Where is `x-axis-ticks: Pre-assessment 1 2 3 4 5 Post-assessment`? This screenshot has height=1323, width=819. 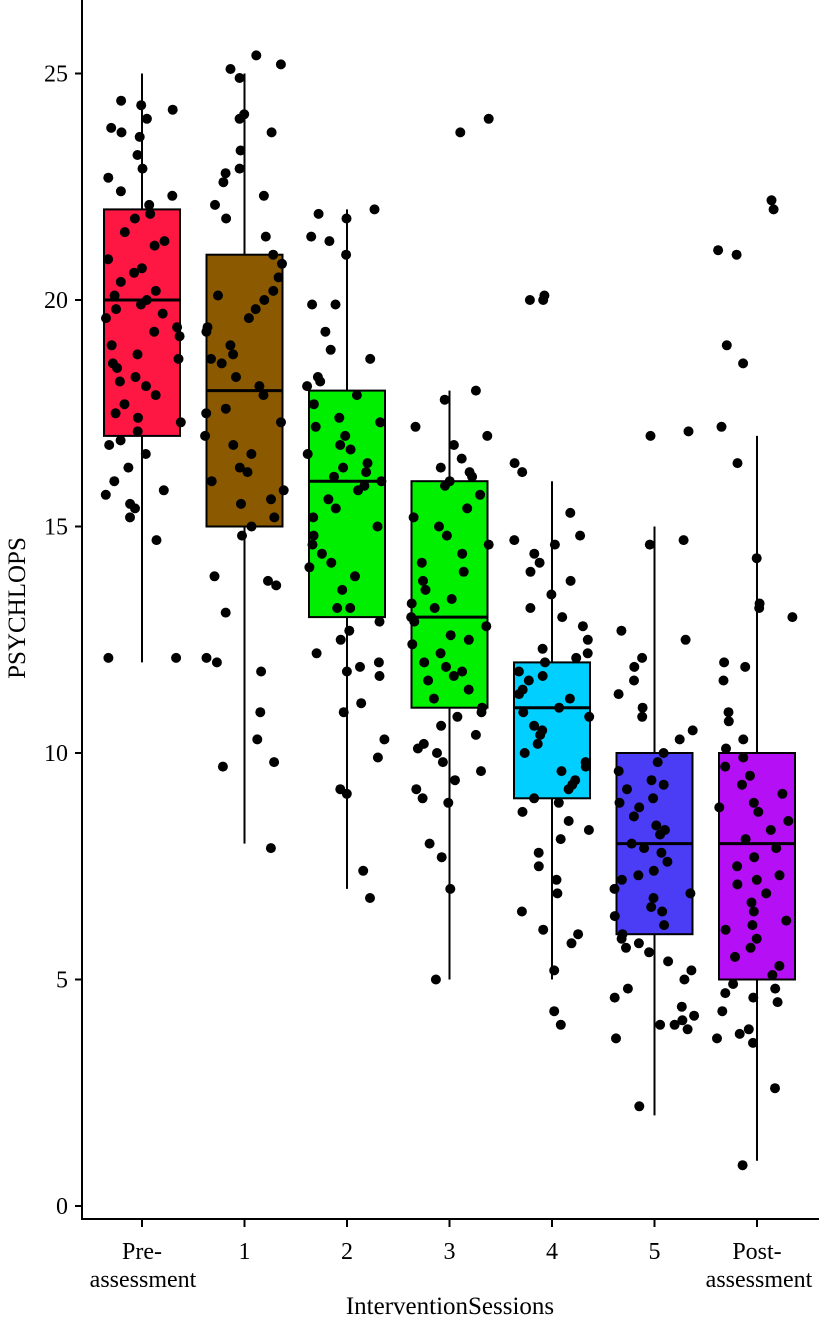 x-axis-ticks: Pre-assessment 1 2 3 4 5 Post-assessment is located at coordinates (451, 1256).